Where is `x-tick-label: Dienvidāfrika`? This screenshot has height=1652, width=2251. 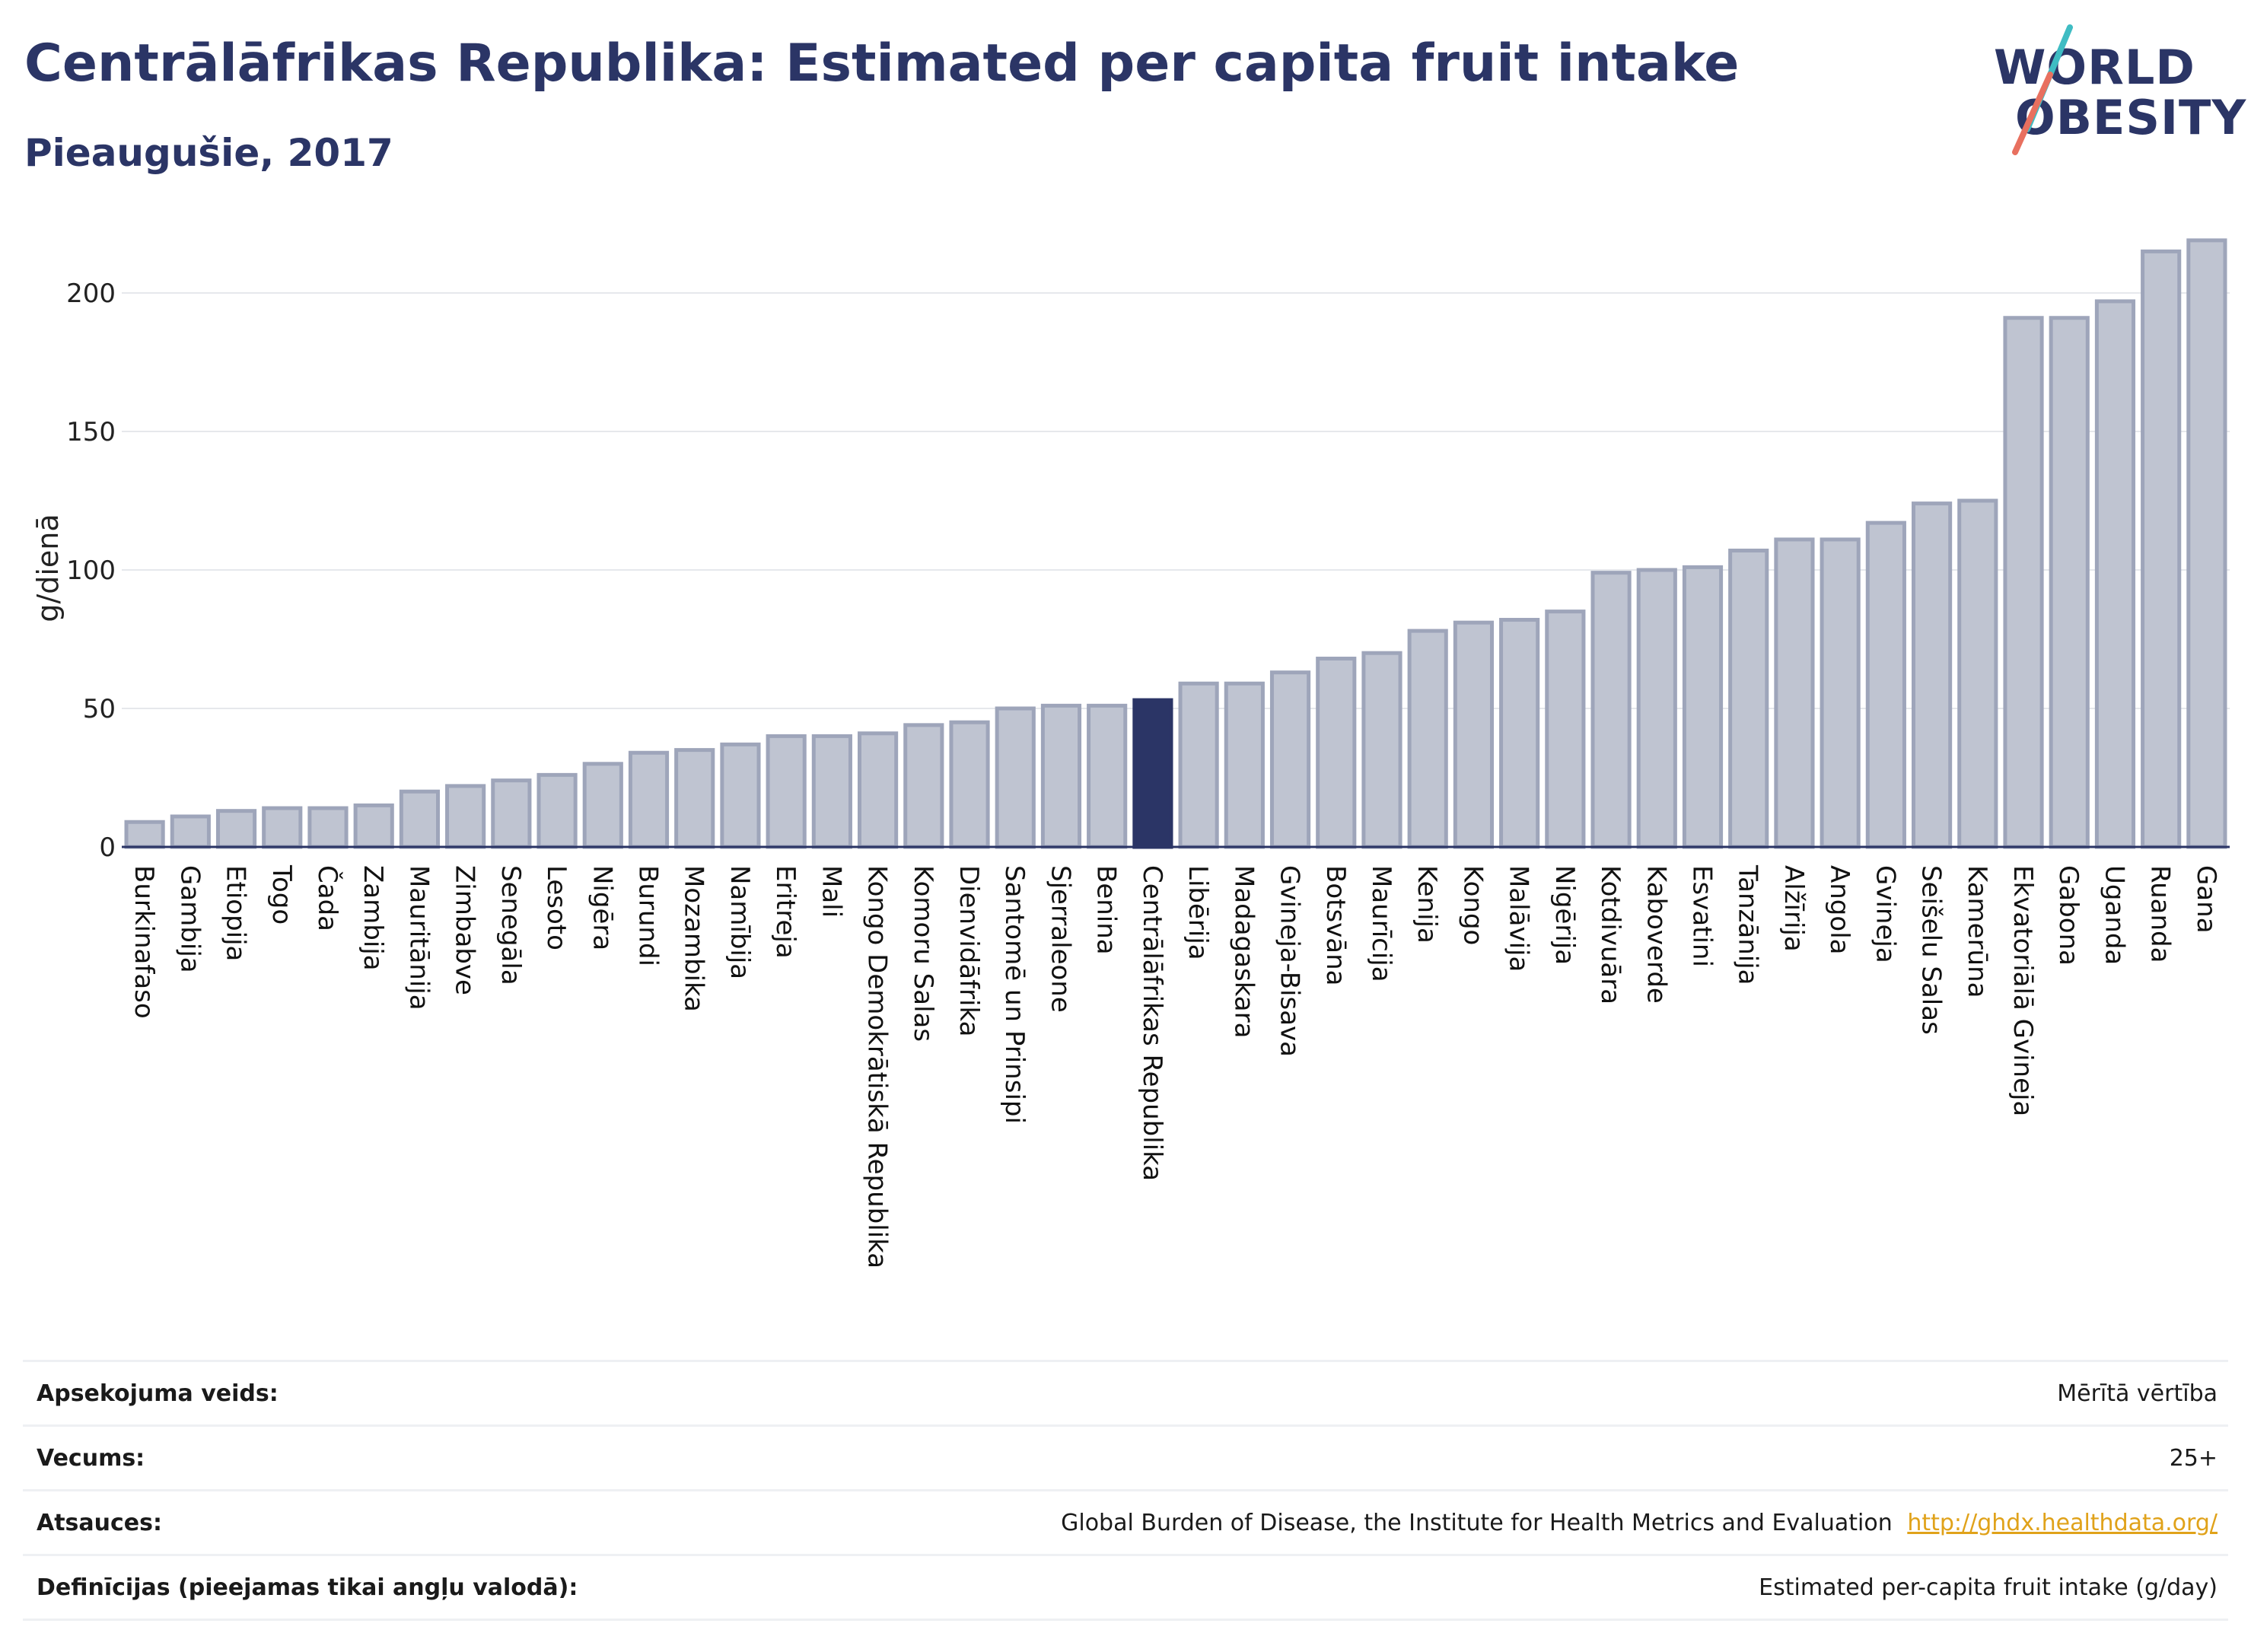
x-tick-label: Dienvidāfrika is located at coordinates (969, 950).